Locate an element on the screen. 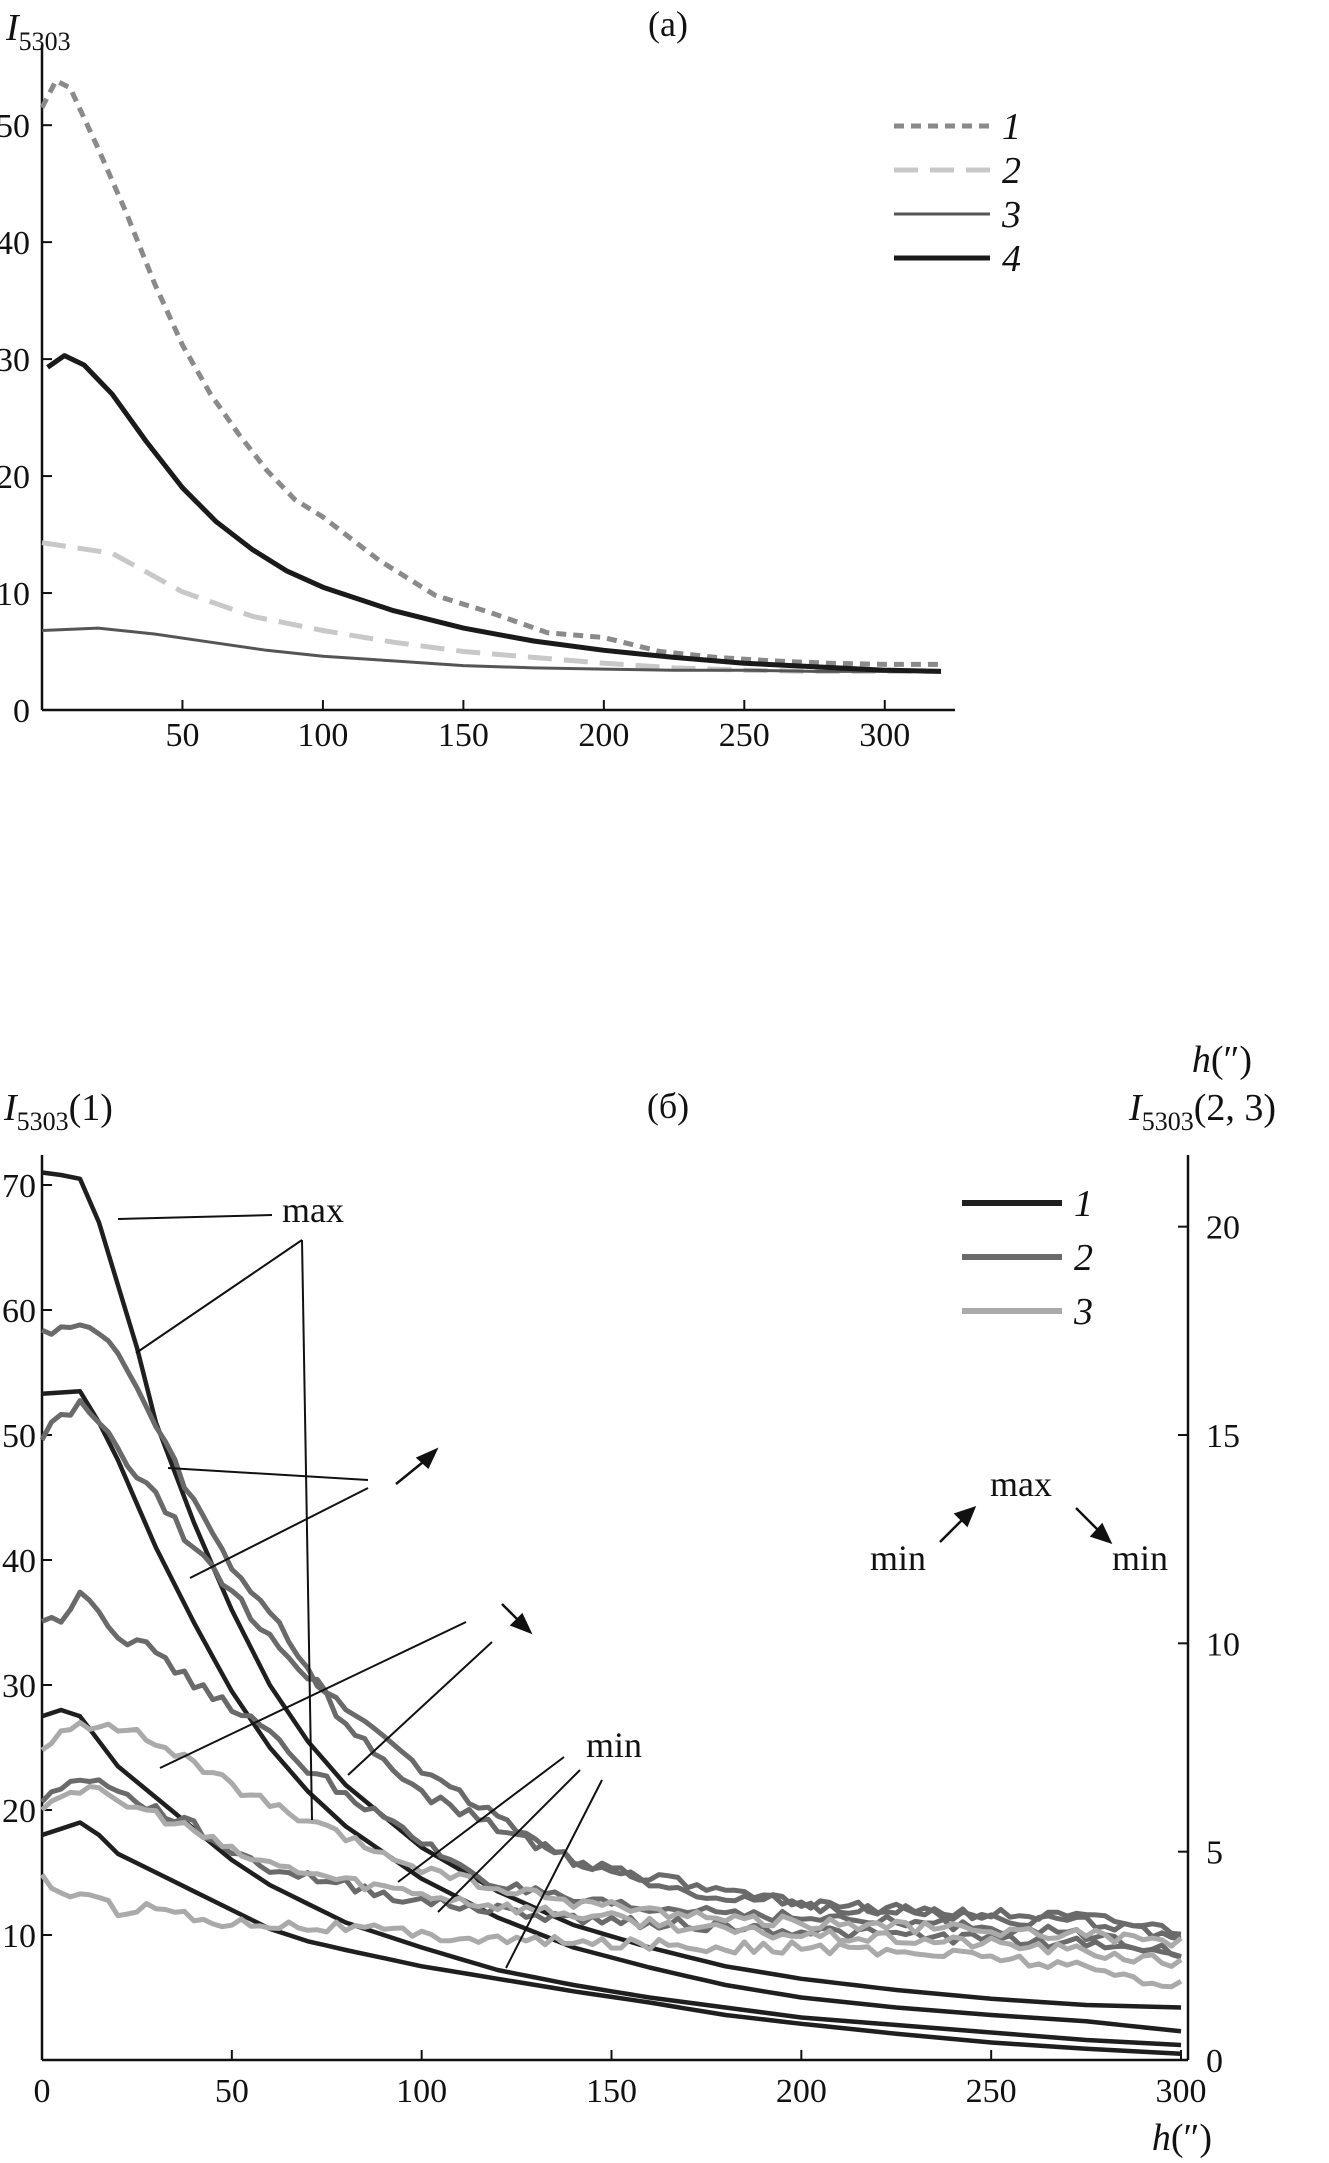 The height and width of the screenshot is (2163, 1329). panel-b-y-right-title-sub: 5303 is located at coordinates (1168, 1121).